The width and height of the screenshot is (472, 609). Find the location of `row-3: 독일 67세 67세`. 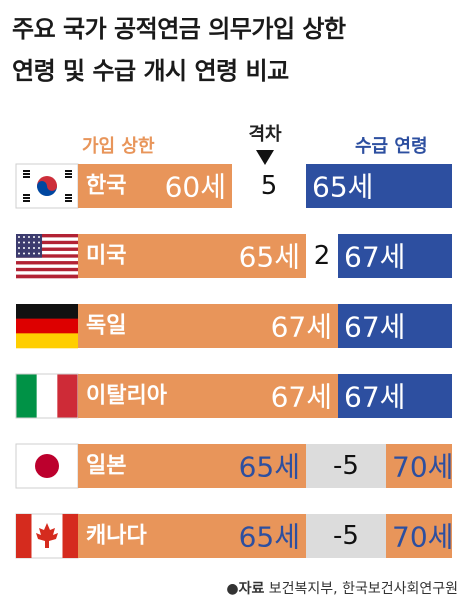

row-3: 독일 67세 67세 is located at coordinates (234, 326).